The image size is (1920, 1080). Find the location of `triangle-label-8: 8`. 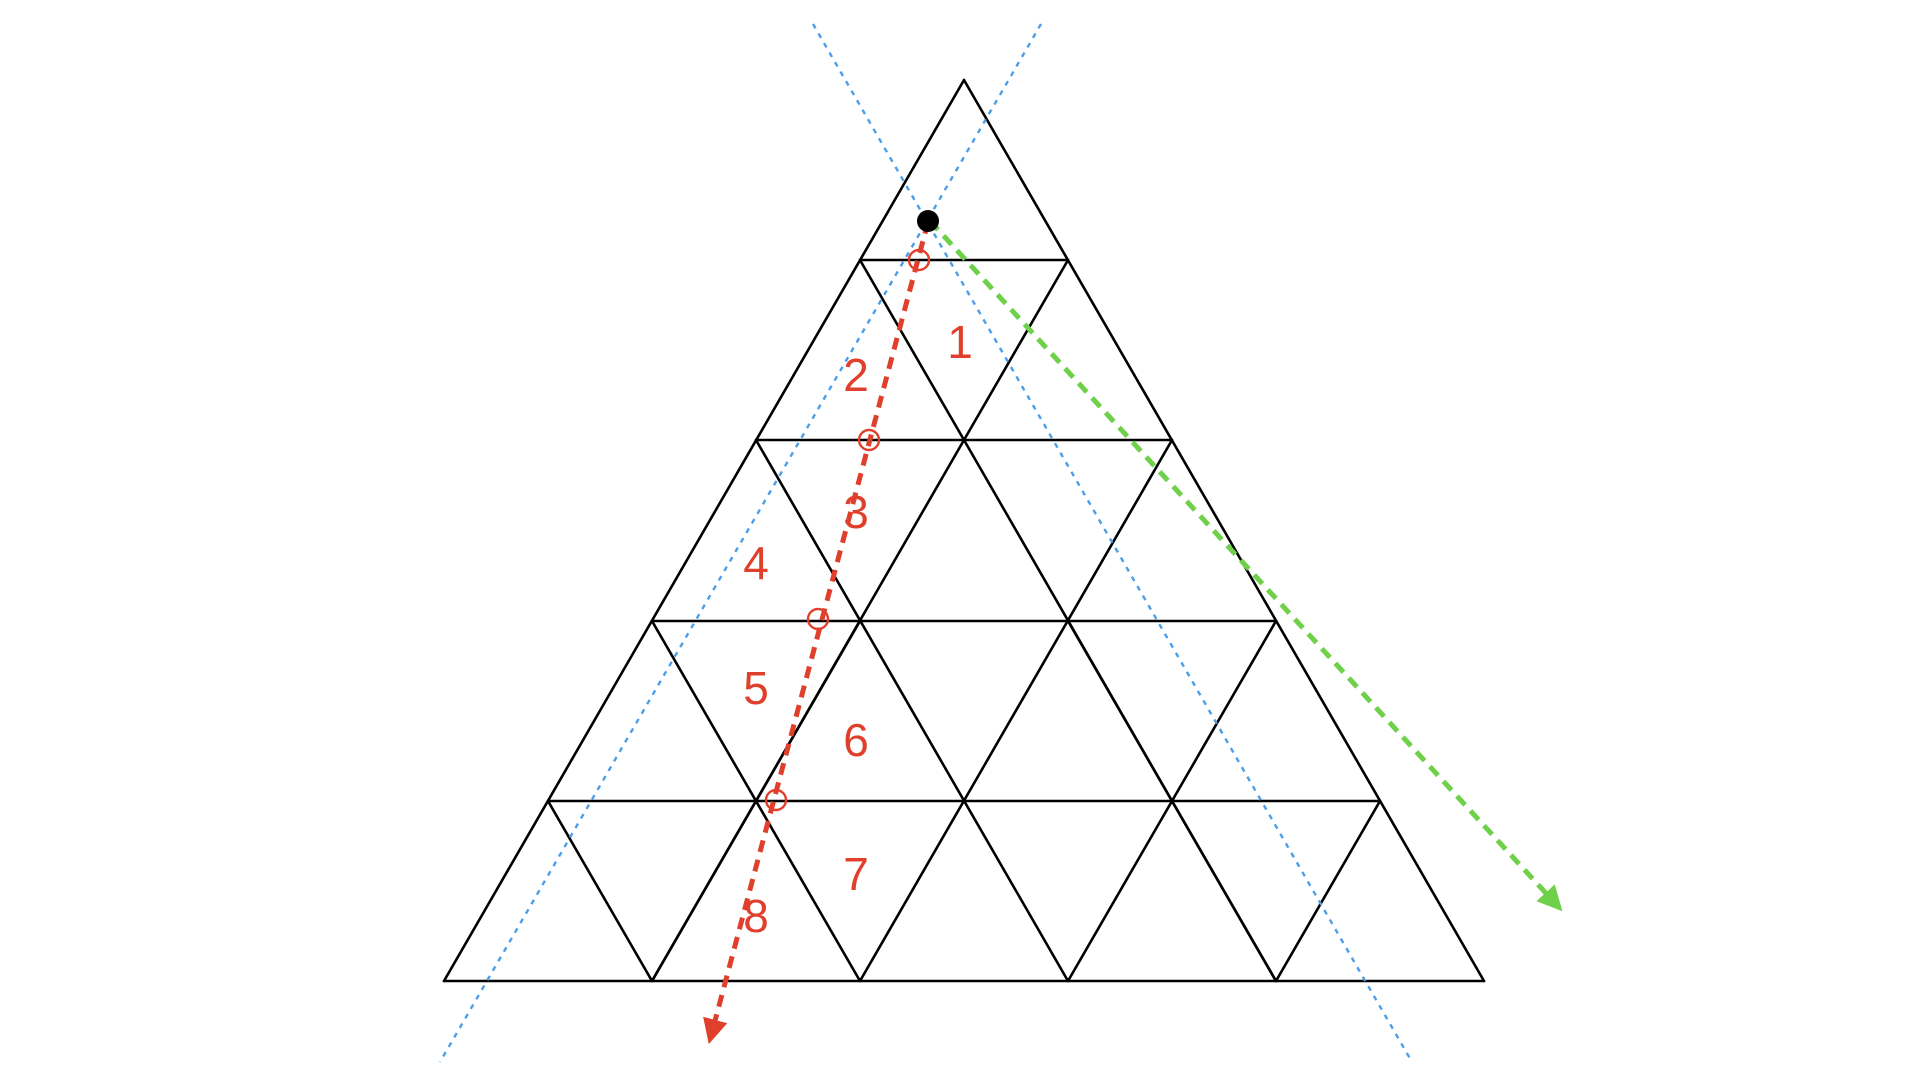

triangle-label-8: 8 is located at coordinates (756, 916).